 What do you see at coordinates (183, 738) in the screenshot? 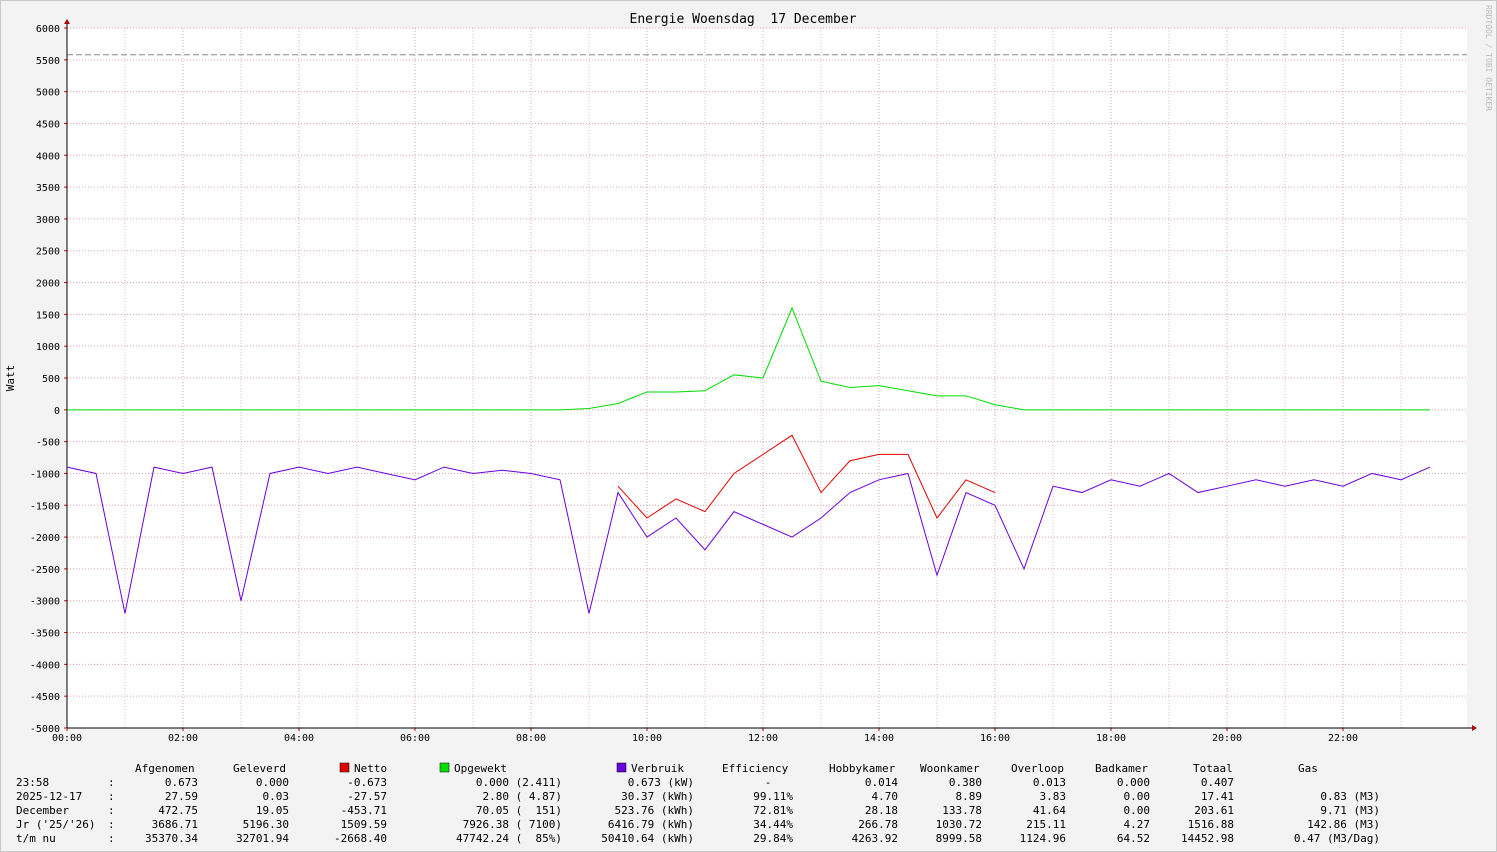
I see `x-tick-label: 02:00` at bounding box center [183, 738].